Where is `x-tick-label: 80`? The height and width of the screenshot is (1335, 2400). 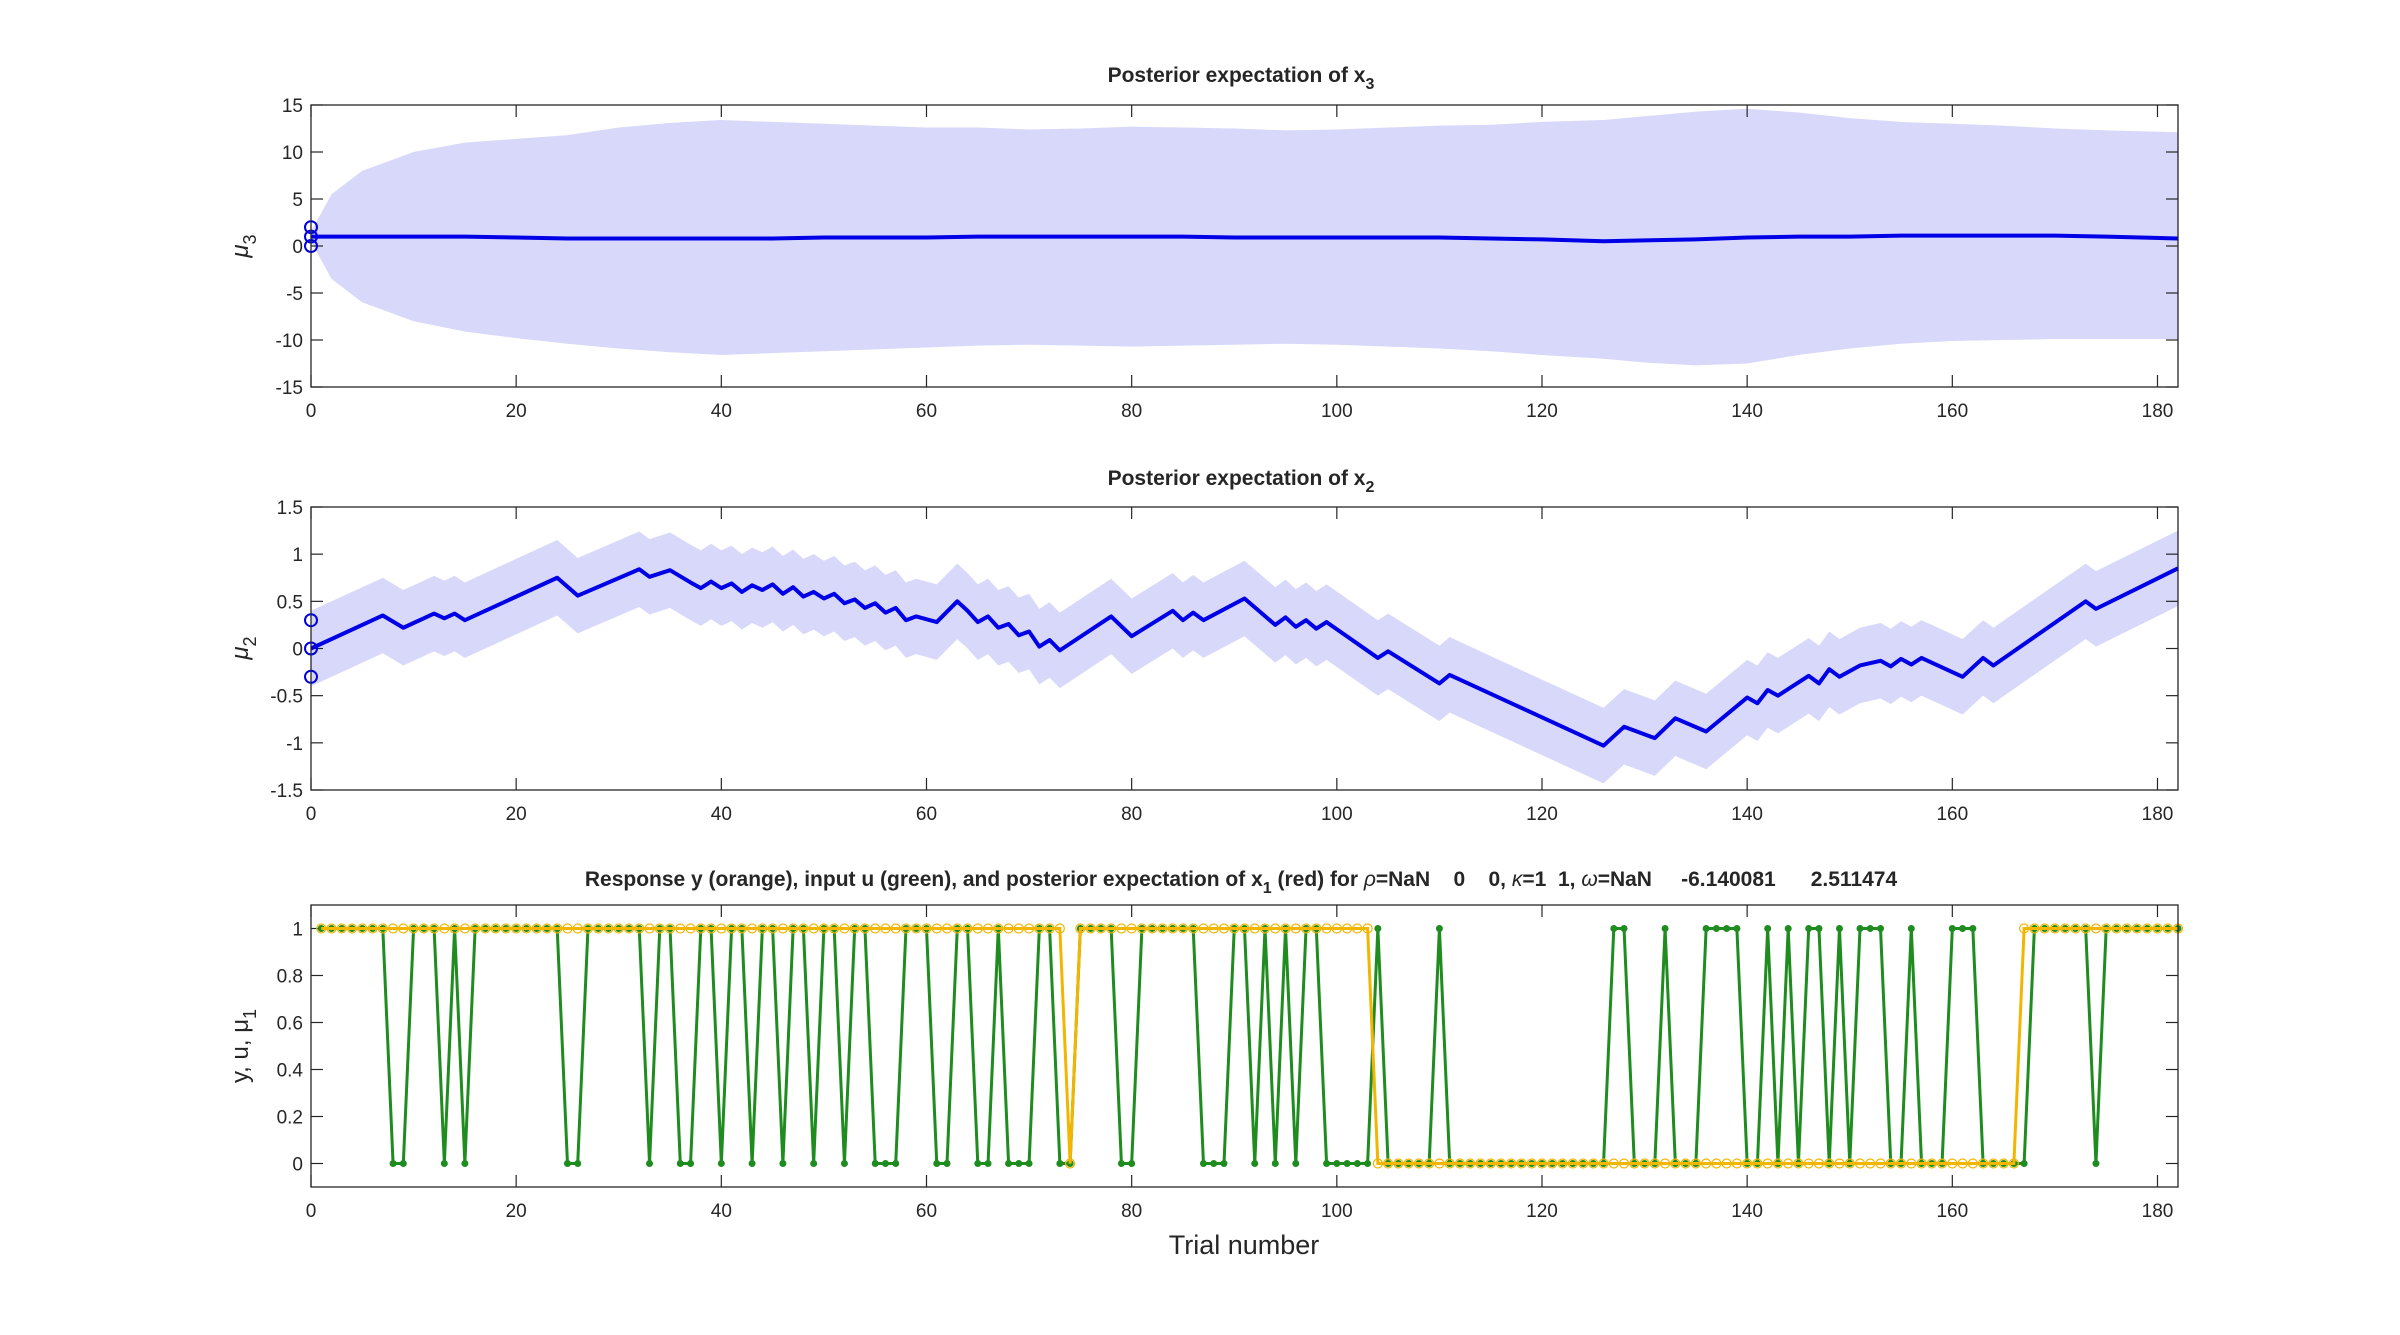 x-tick-label: 80 is located at coordinates (1131, 411).